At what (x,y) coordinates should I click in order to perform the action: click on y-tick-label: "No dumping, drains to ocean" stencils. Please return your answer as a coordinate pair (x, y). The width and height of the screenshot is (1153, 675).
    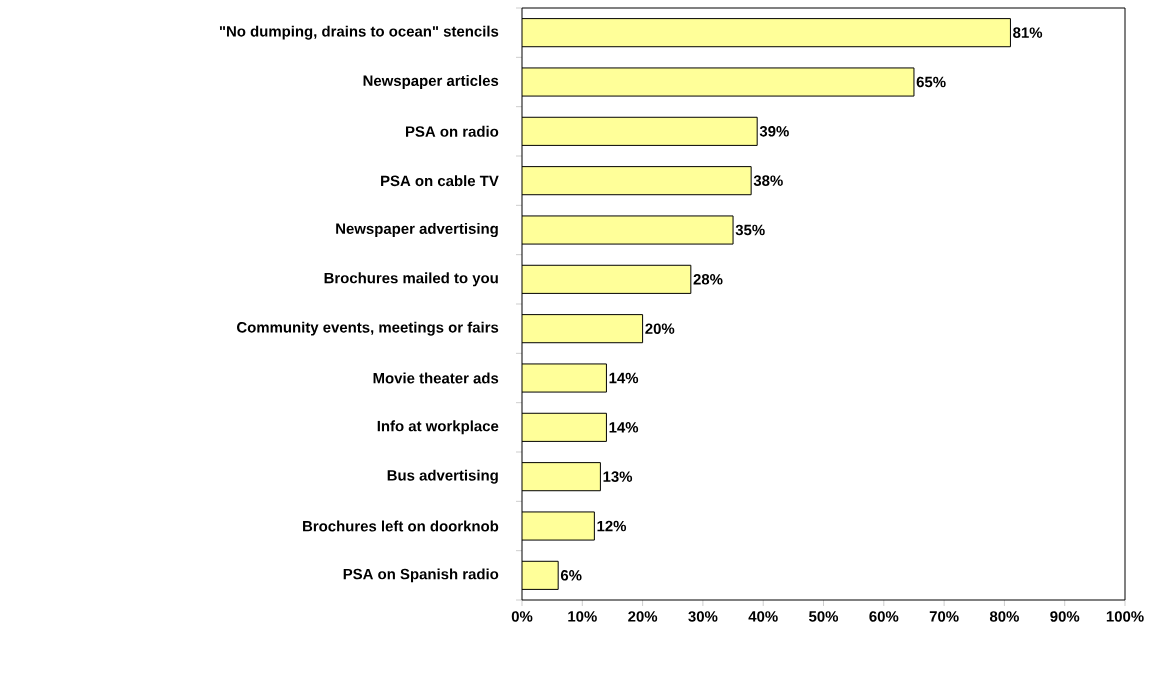
    Looking at the image, I should click on (359, 32).